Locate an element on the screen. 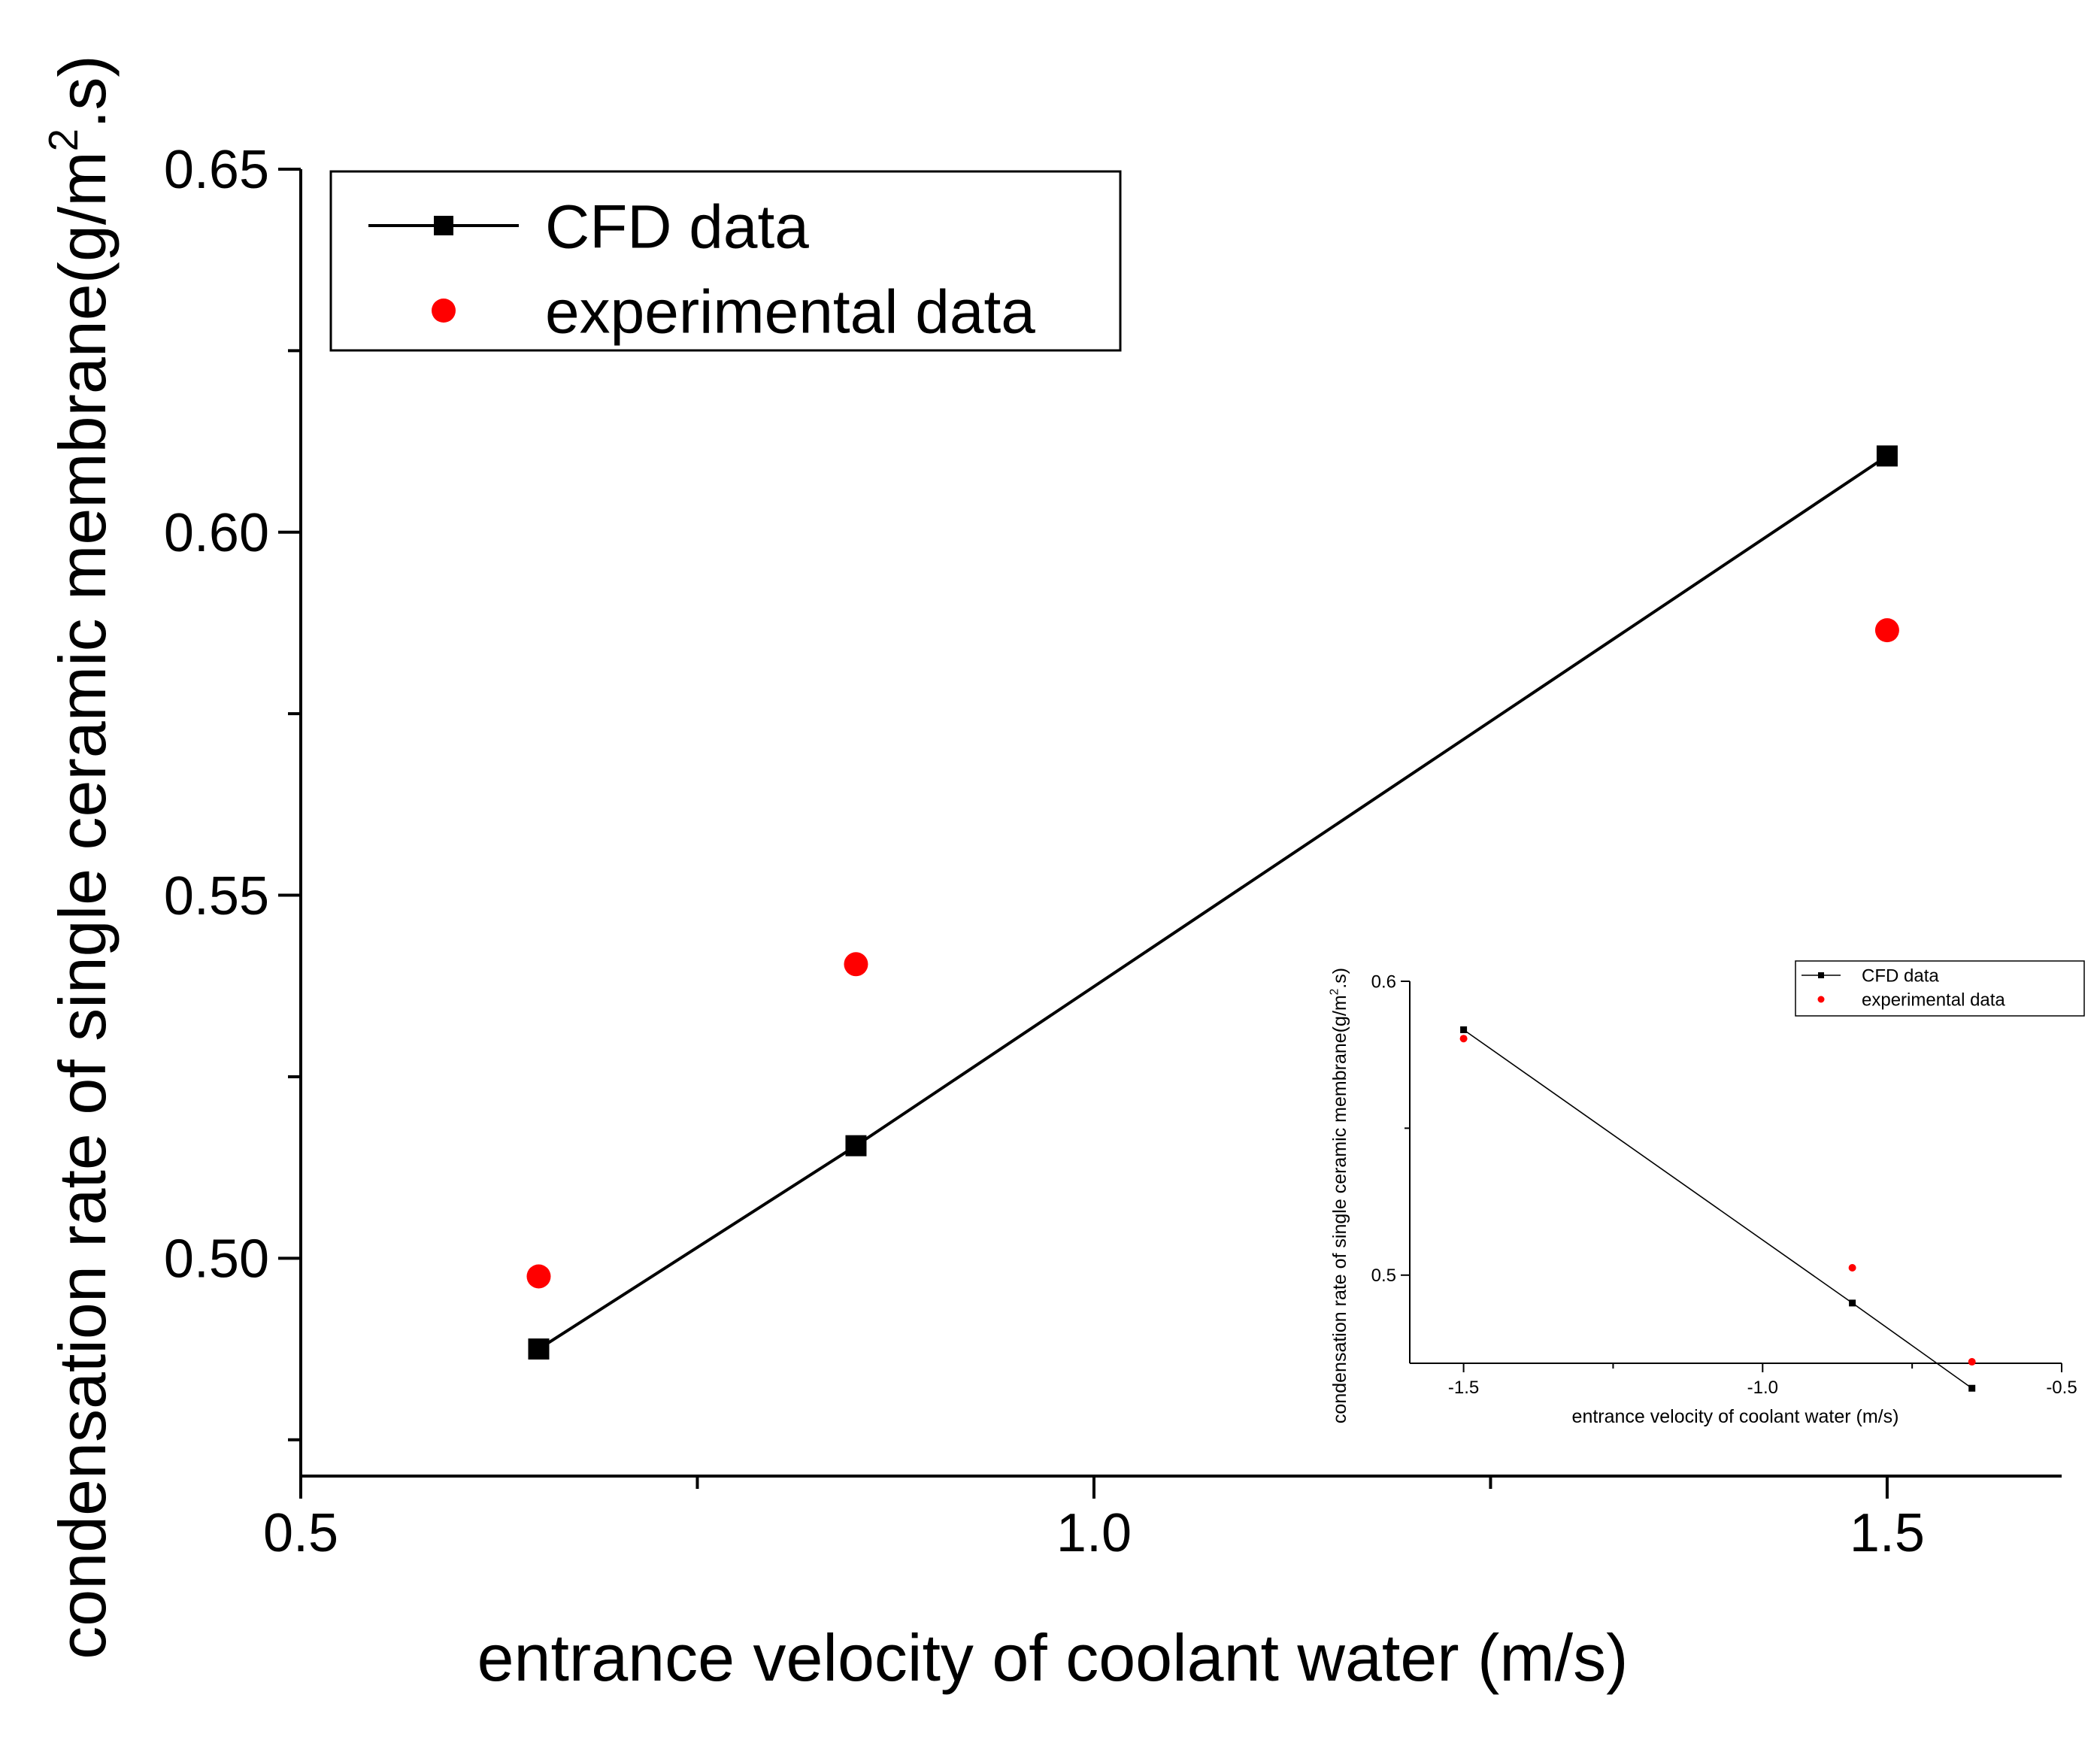 Image resolution: width=2100 pixels, height=1743 pixels. y-tick-label: 0.50 is located at coordinates (216, 1259).